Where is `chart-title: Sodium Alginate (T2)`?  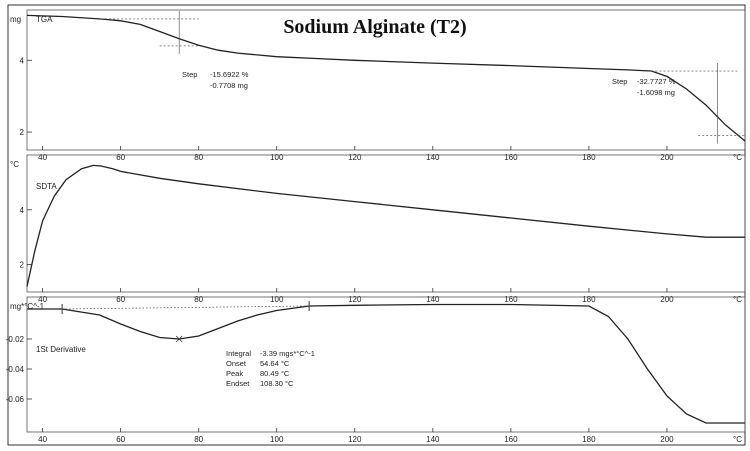 chart-title: Sodium Alginate (T2) is located at coordinates (375, 27).